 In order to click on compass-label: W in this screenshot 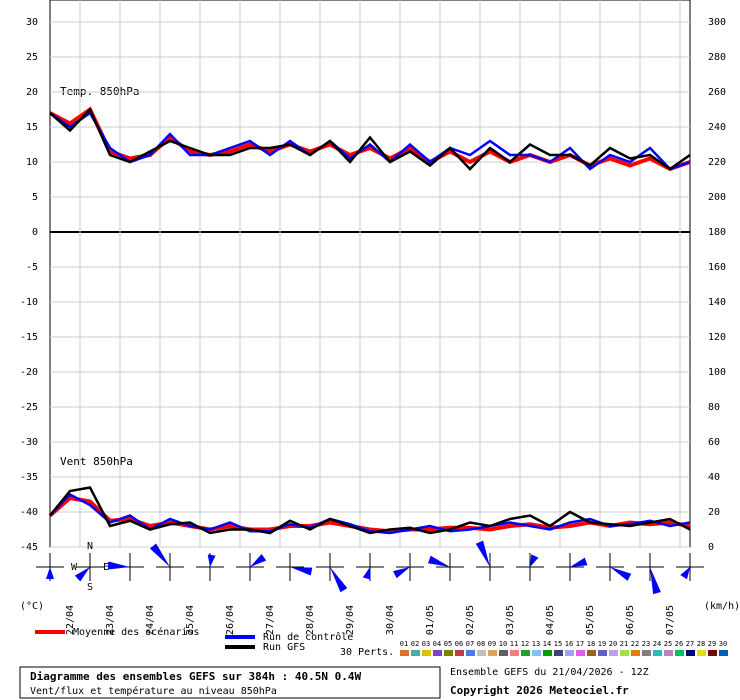, I will do `click(74, 567)`.